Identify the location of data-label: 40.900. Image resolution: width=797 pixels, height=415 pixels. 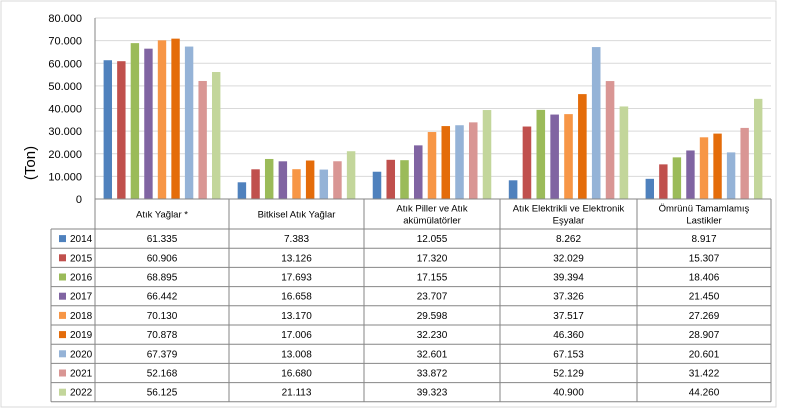
(568, 393).